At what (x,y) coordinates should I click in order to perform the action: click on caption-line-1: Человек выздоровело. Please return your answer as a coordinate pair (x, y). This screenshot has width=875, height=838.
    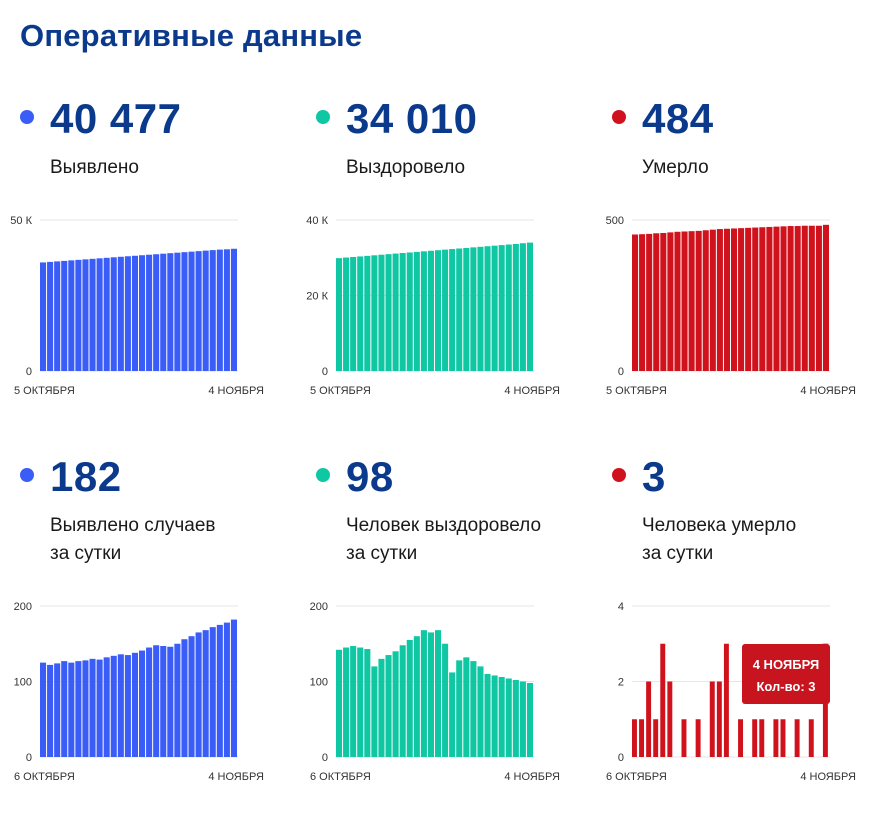
    Looking at the image, I should click on (443, 525).